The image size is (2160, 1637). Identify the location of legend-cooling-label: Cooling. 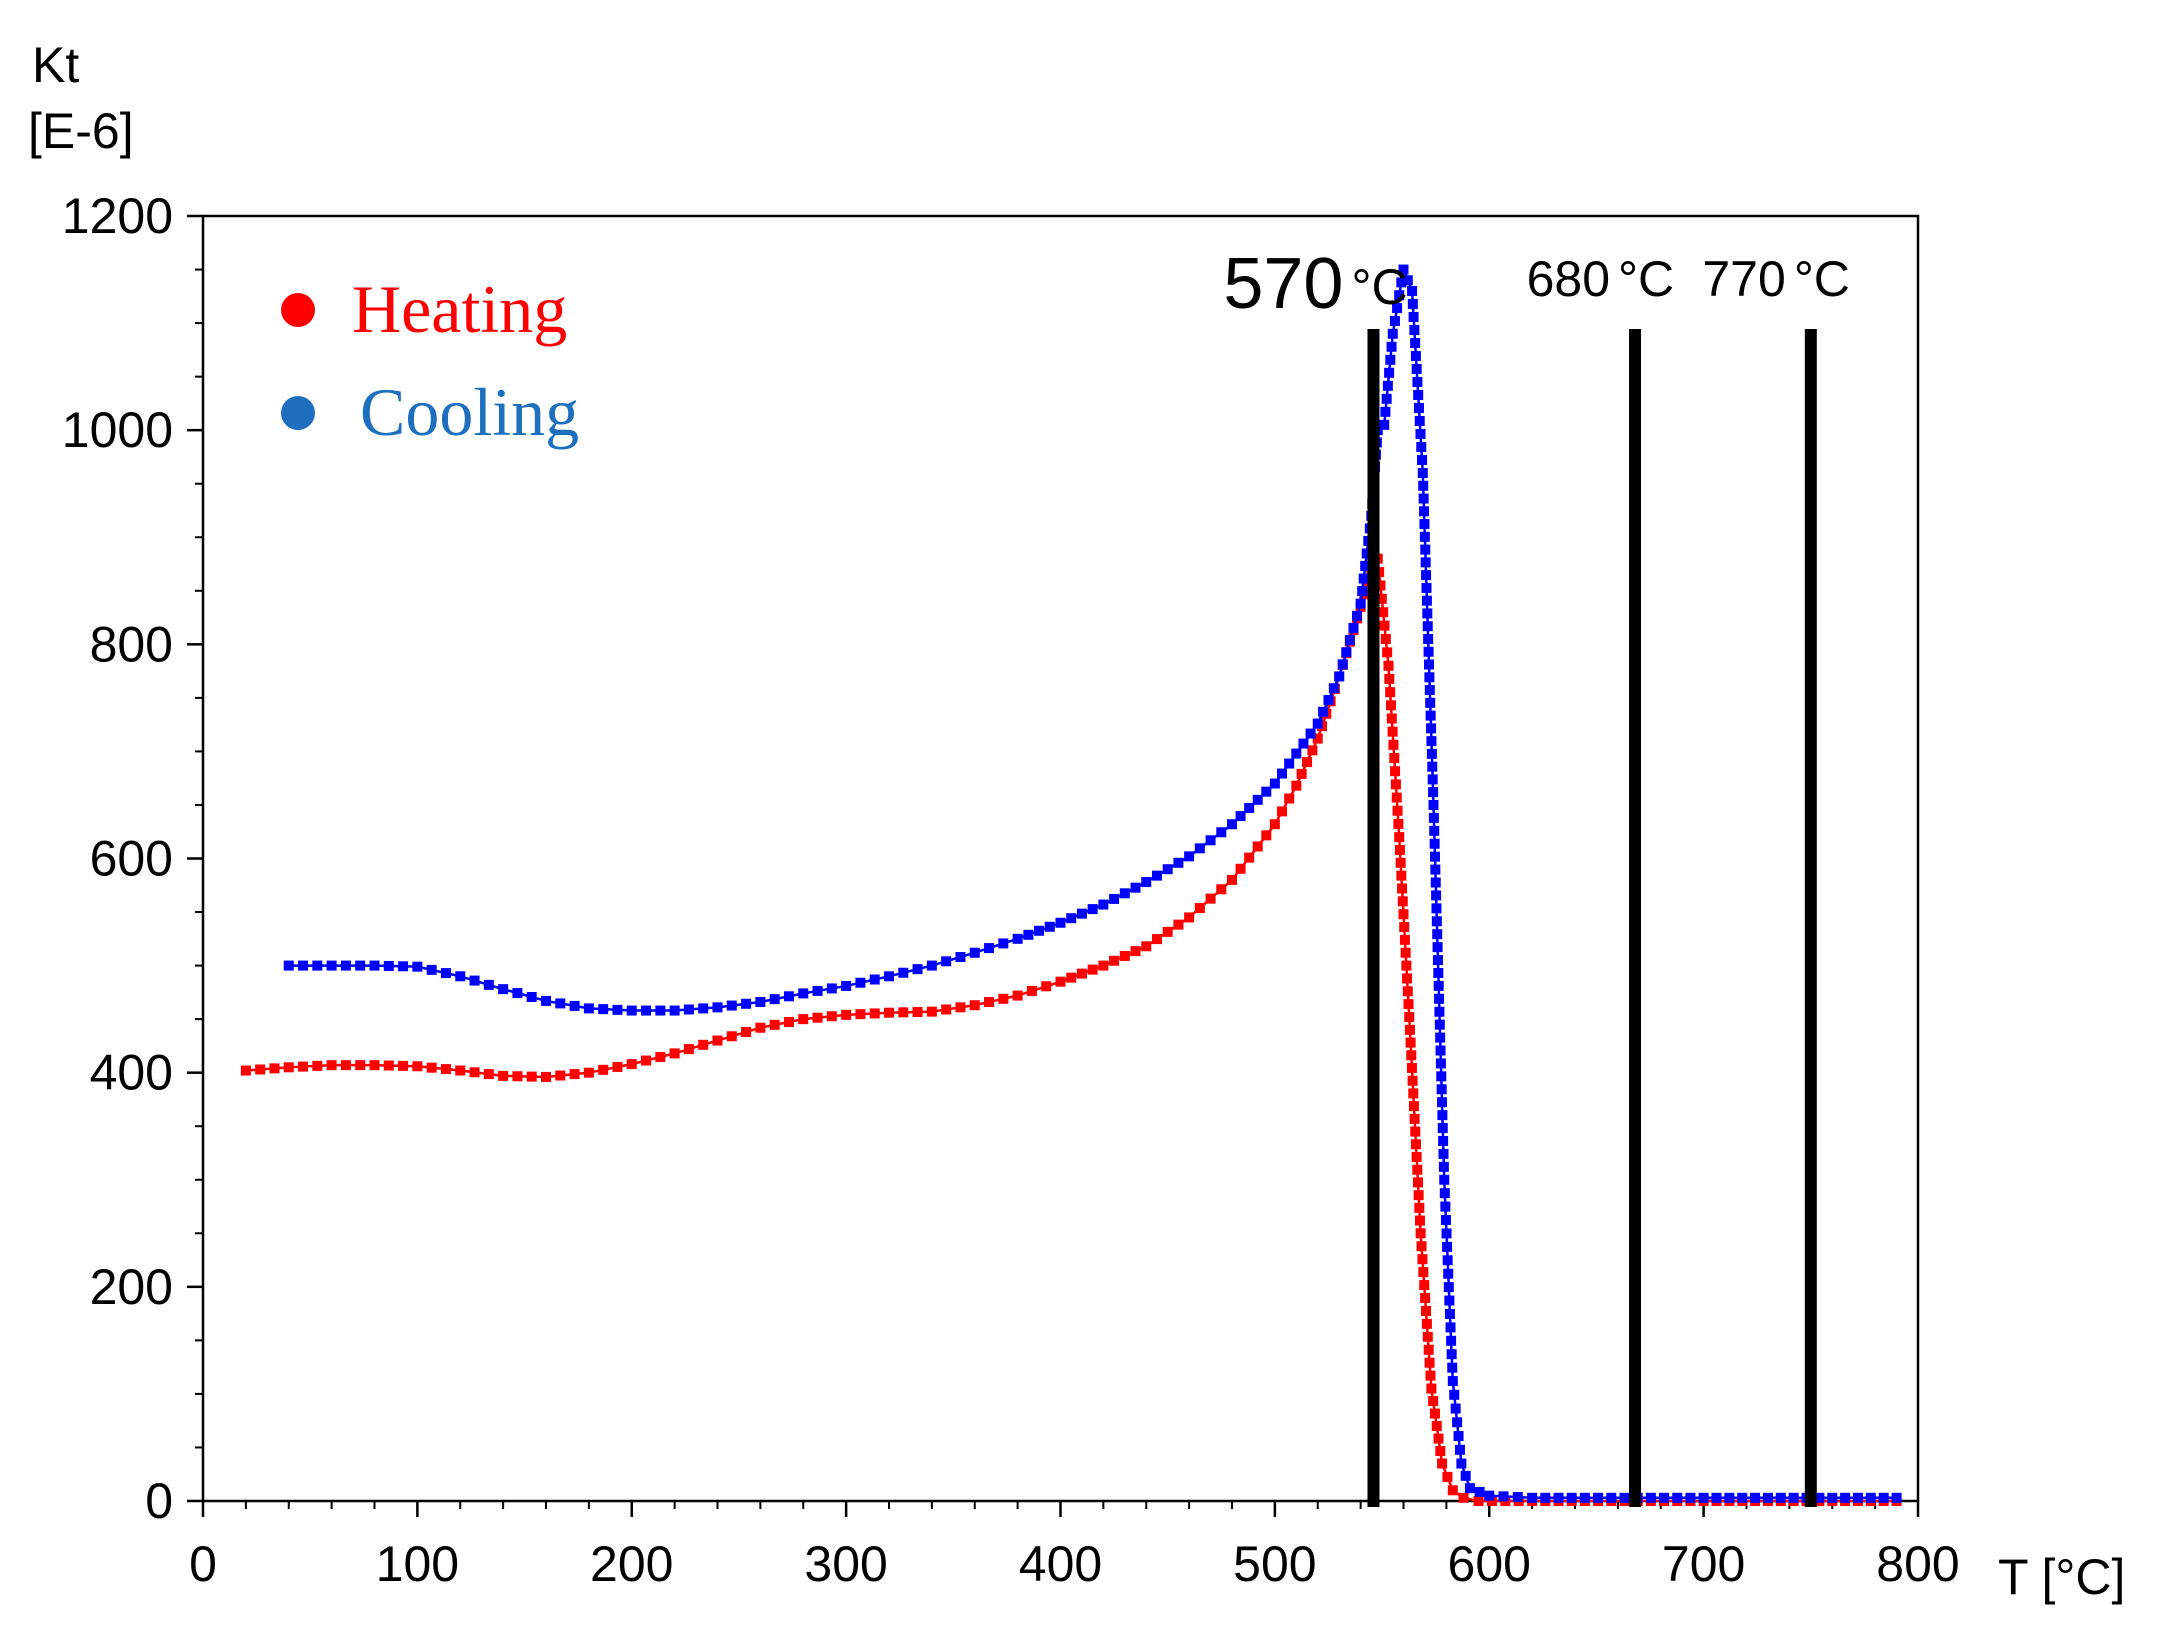
(469, 412).